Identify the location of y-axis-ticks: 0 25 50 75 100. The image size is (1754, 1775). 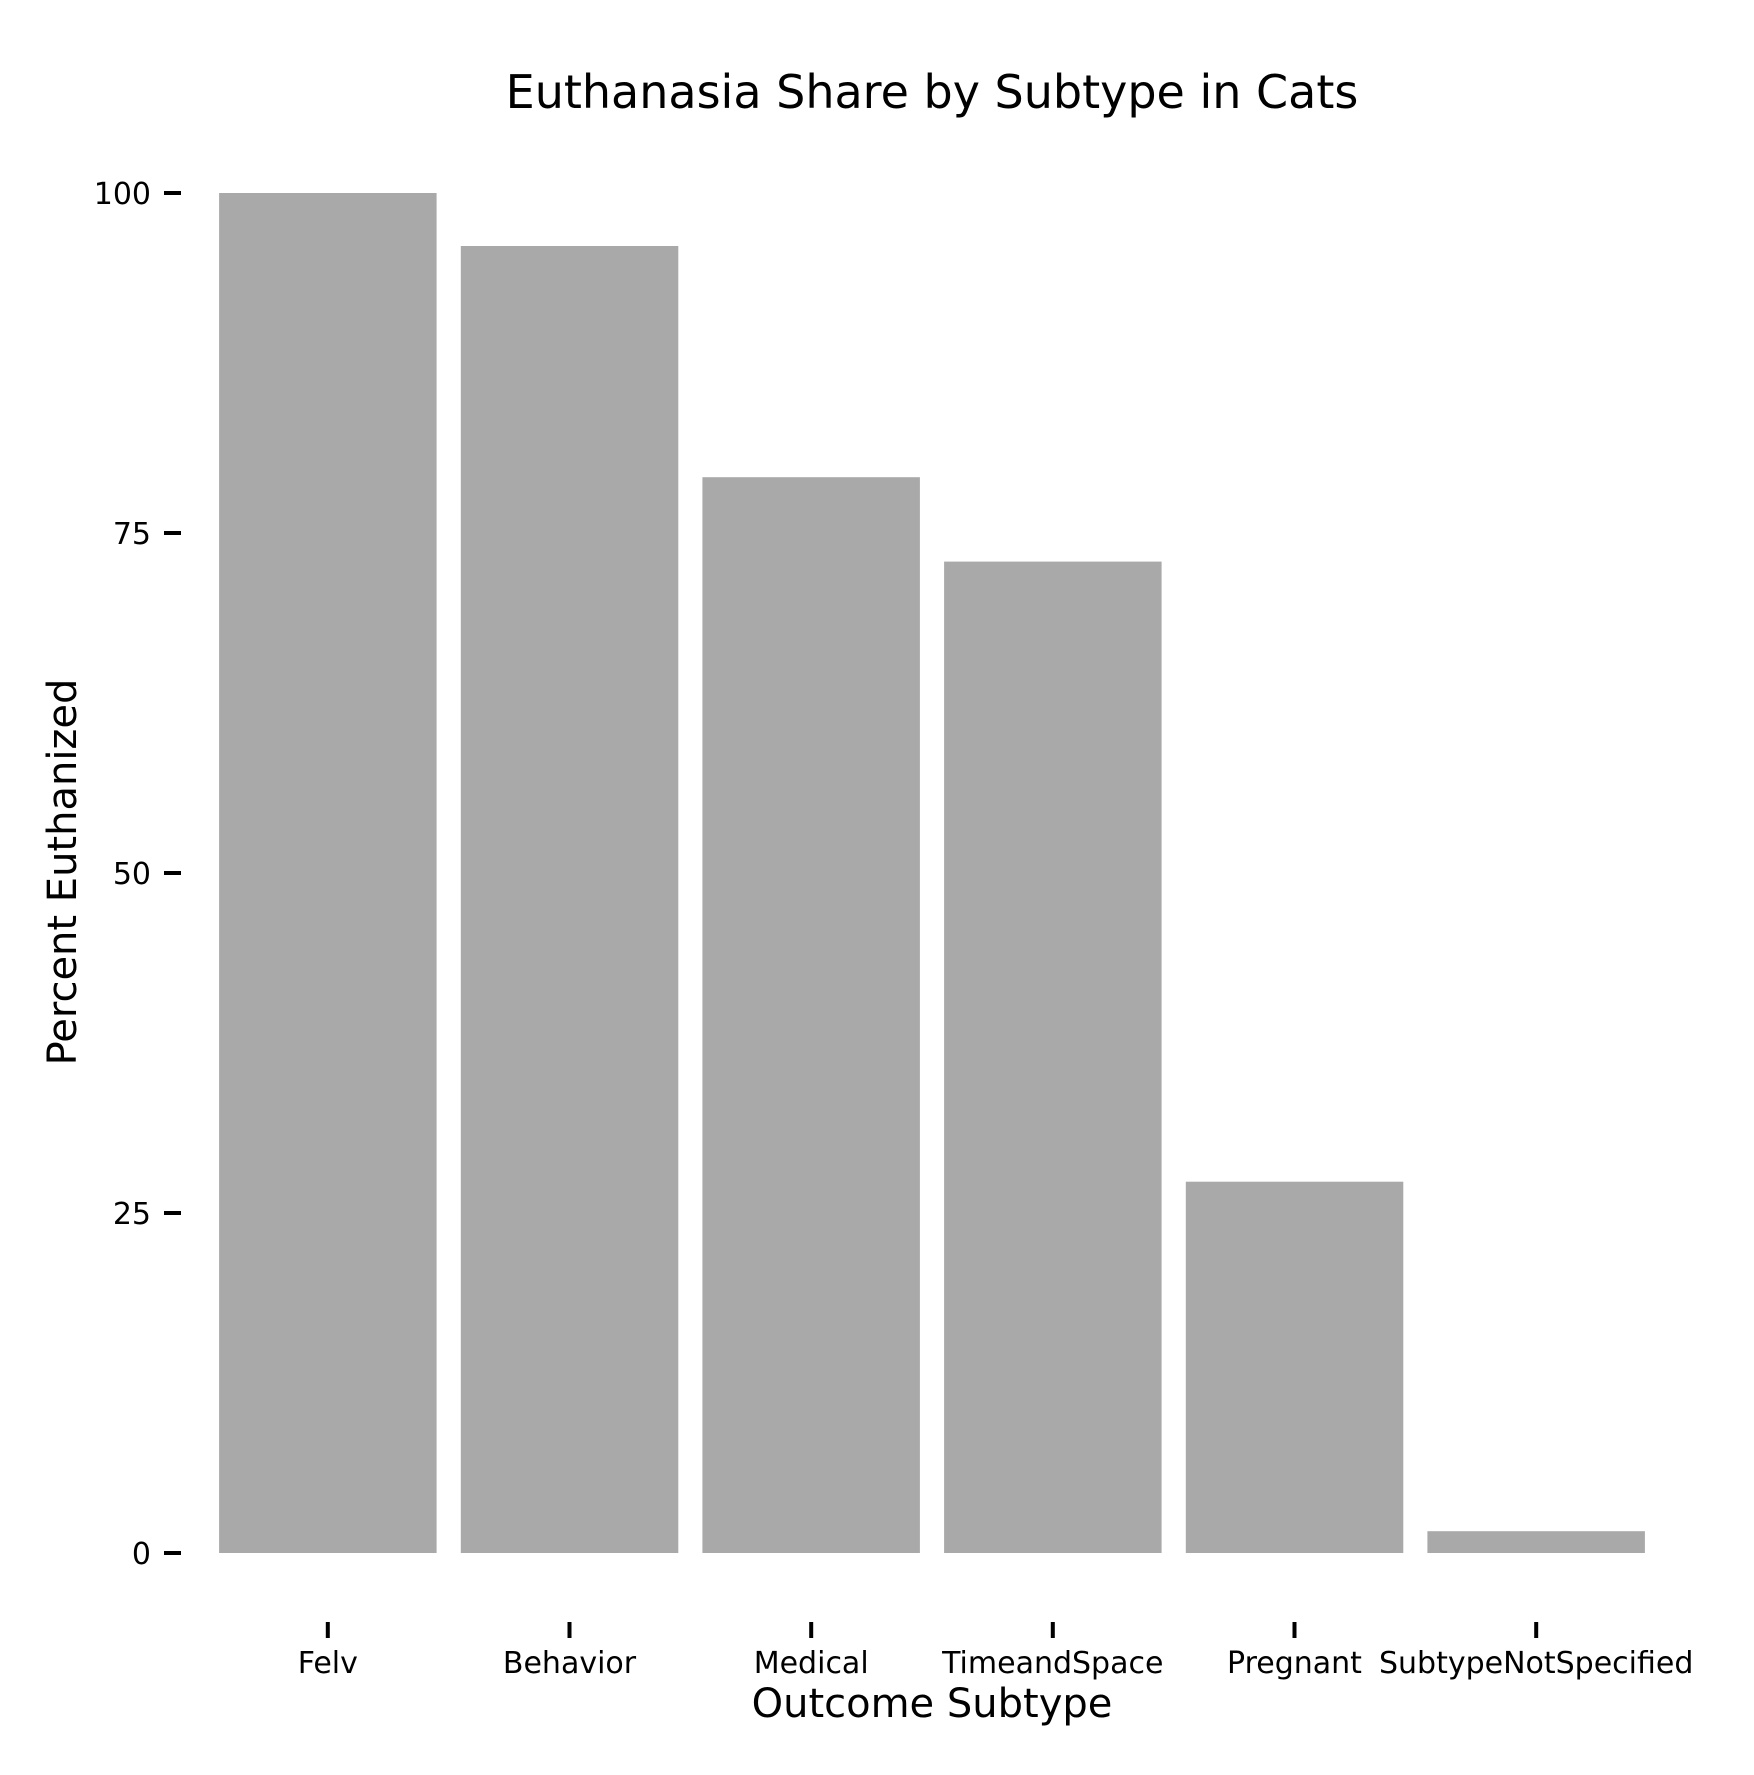
(137, 874).